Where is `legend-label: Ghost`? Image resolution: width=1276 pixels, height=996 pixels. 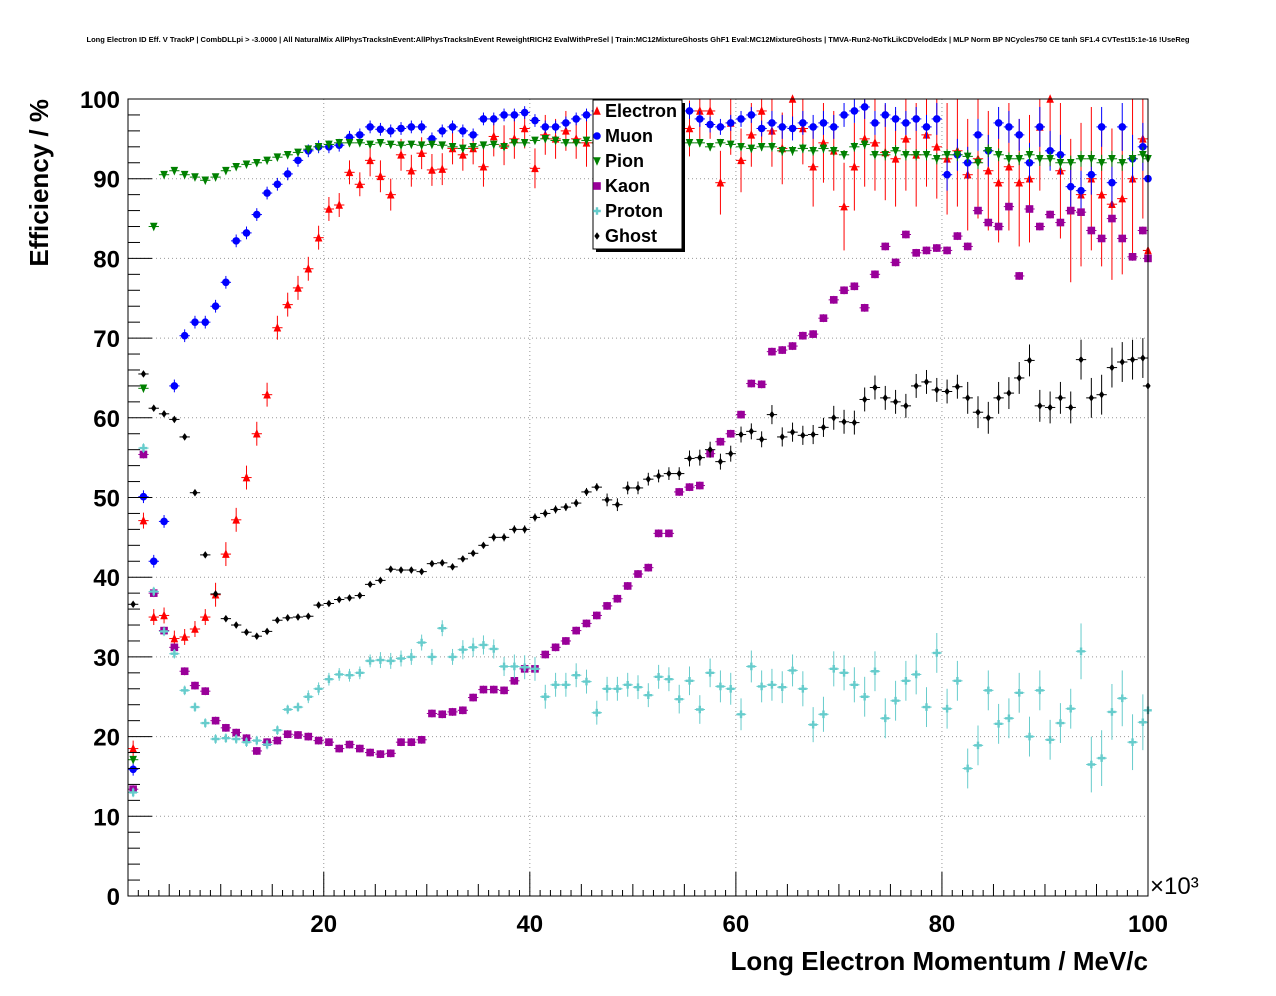
legend-label: Ghost is located at coordinates (631, 236).